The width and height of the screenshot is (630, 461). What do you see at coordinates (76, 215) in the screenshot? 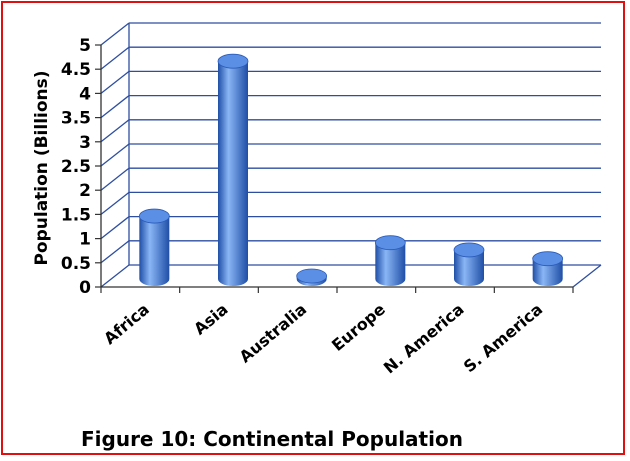
I see `y-tick-label: 1.5` at bounding box center [76, 215].